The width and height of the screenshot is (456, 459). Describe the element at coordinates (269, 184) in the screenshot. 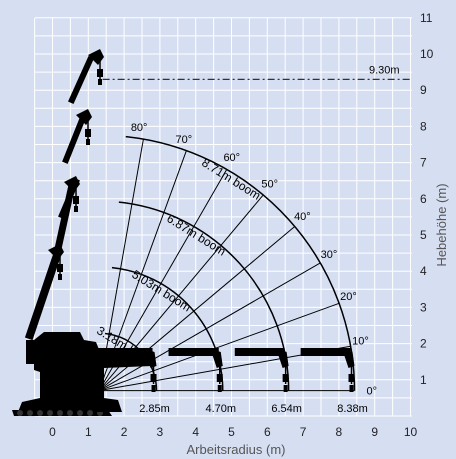

I see `angle-label: 50°` at that location.